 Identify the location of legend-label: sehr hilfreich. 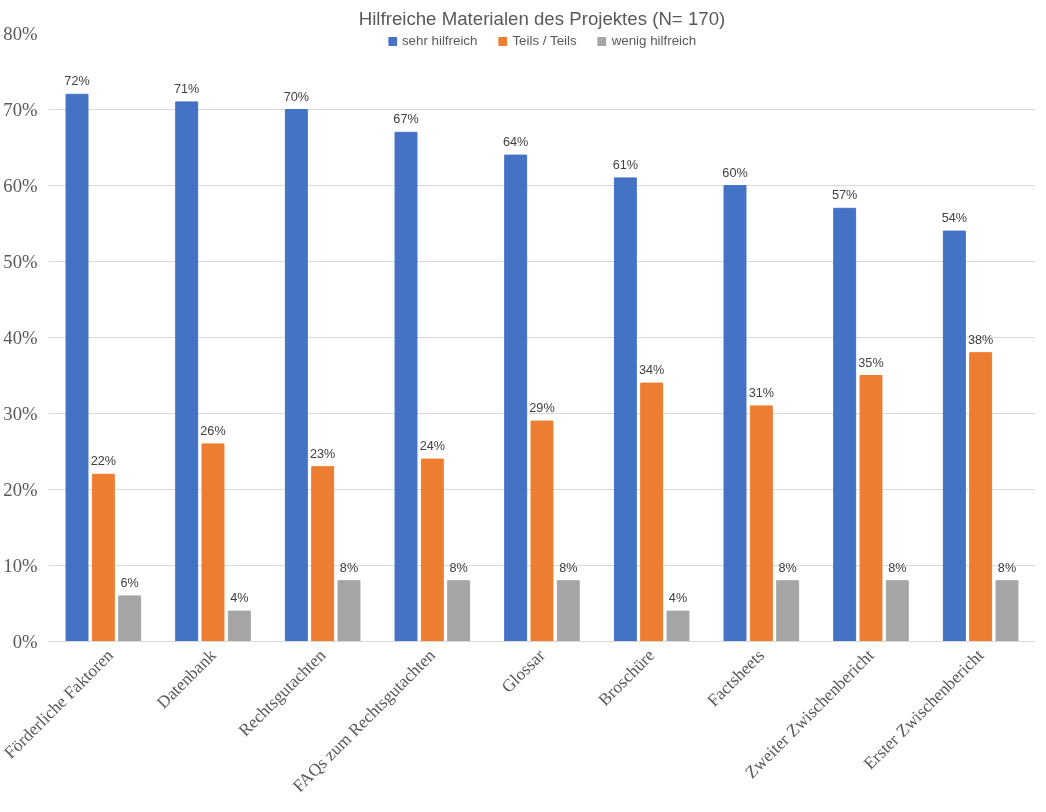
(439, 40).